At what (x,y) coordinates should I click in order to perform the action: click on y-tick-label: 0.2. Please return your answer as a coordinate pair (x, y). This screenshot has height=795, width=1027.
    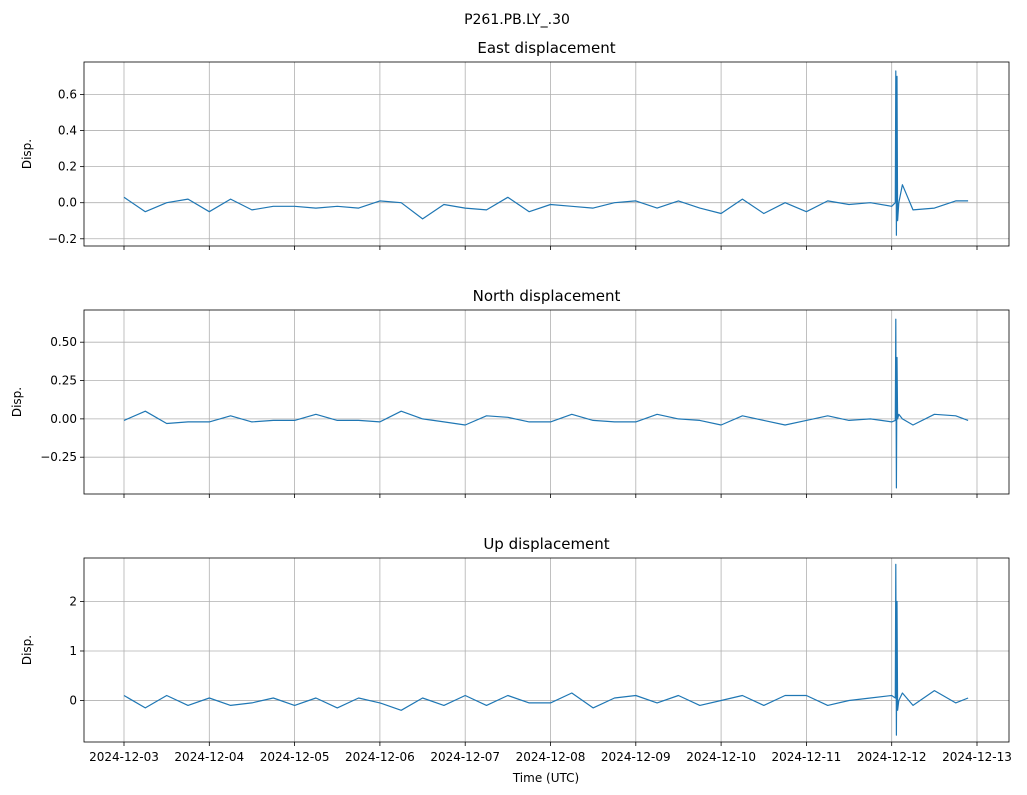
    Looking at the image, I should click on (67, 167).